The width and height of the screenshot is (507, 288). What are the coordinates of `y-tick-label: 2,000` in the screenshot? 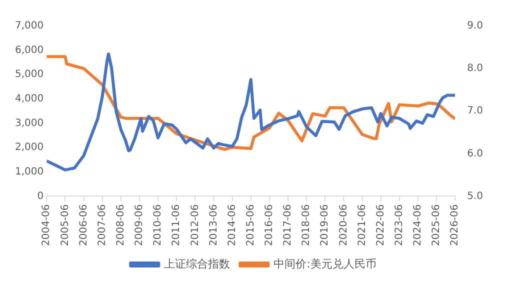 It's located at (29, 148).